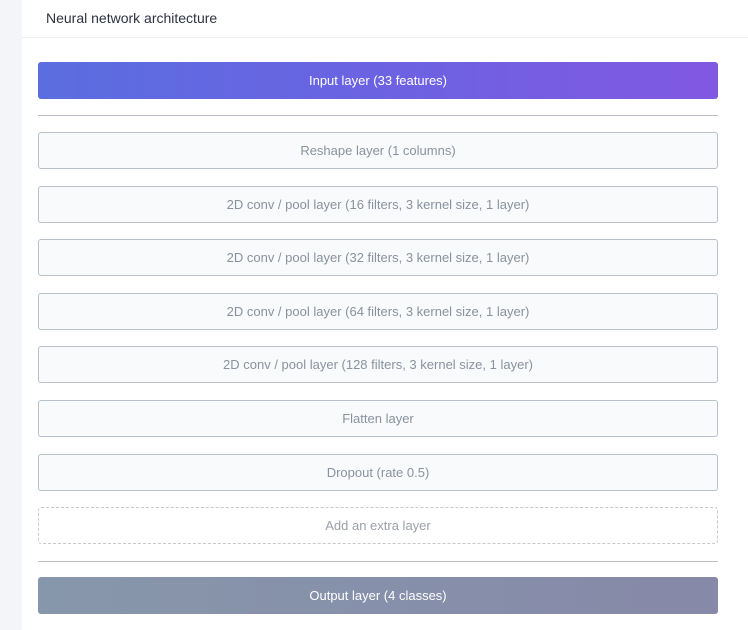 The width and height of the screenshot is (748, 630). Describe the element at coordinates (378, 525) in the screenshot. I see `add-layer-button: Add an extra layer` at that location.